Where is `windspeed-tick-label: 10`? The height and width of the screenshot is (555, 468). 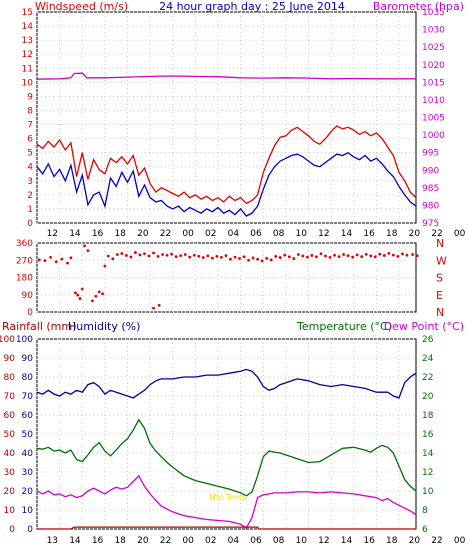
windspeed-tick-label: 10 is located at coordinates (28, 83).